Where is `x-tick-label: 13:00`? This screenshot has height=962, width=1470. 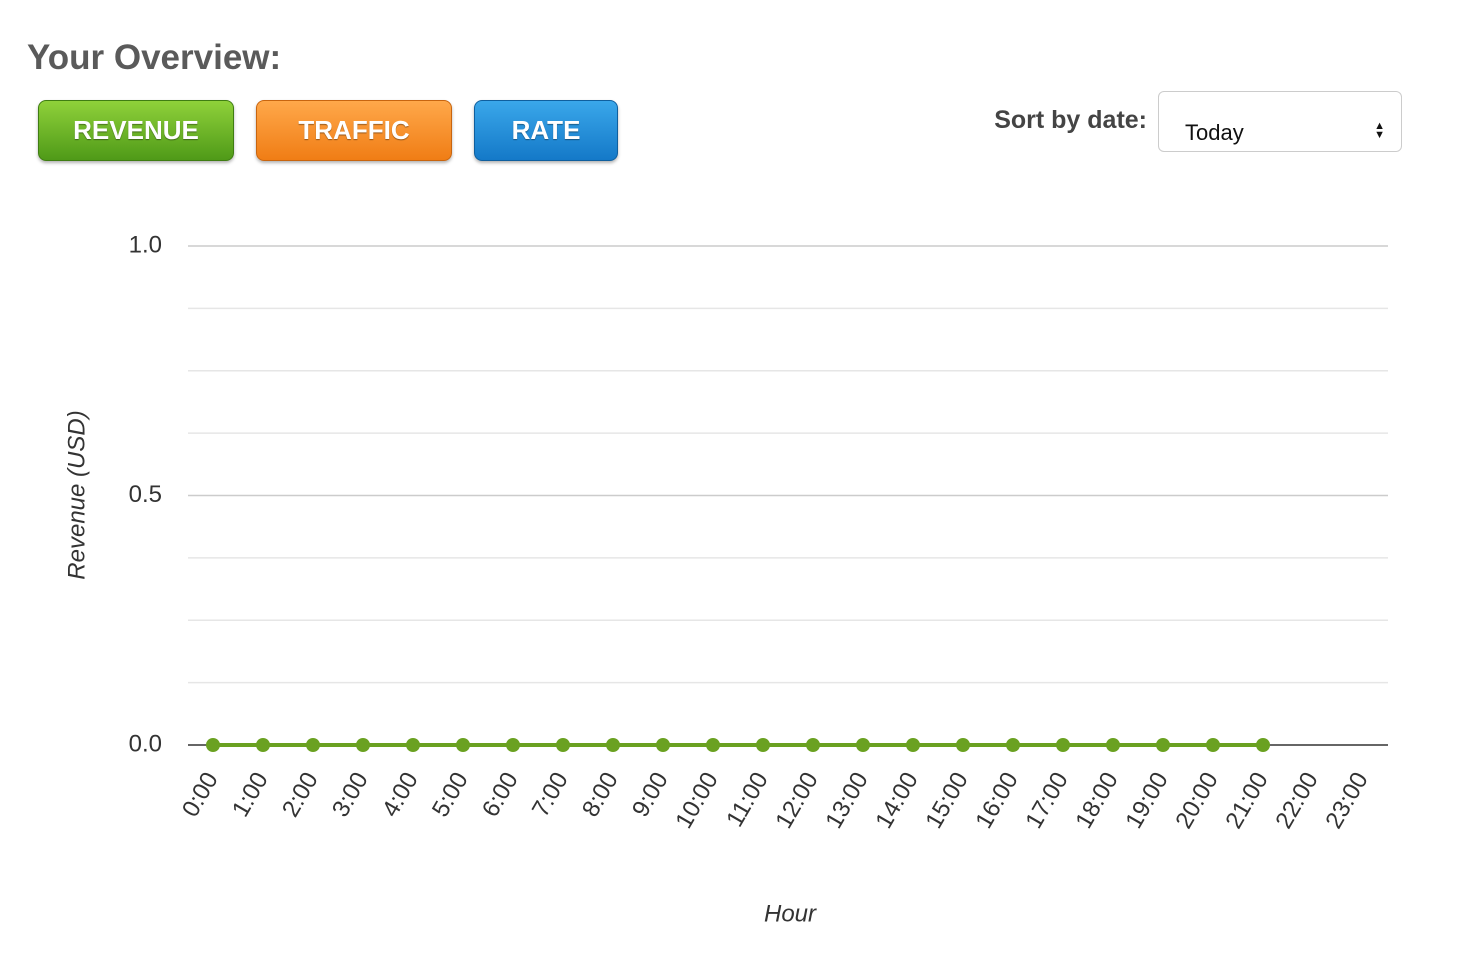 x-tick-label: 13:00 is located at coordinates (846, 801).